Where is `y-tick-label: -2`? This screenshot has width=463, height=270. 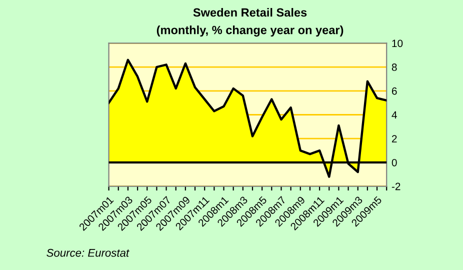 y-tick-label: -2 is located at coordinates (396, 186).